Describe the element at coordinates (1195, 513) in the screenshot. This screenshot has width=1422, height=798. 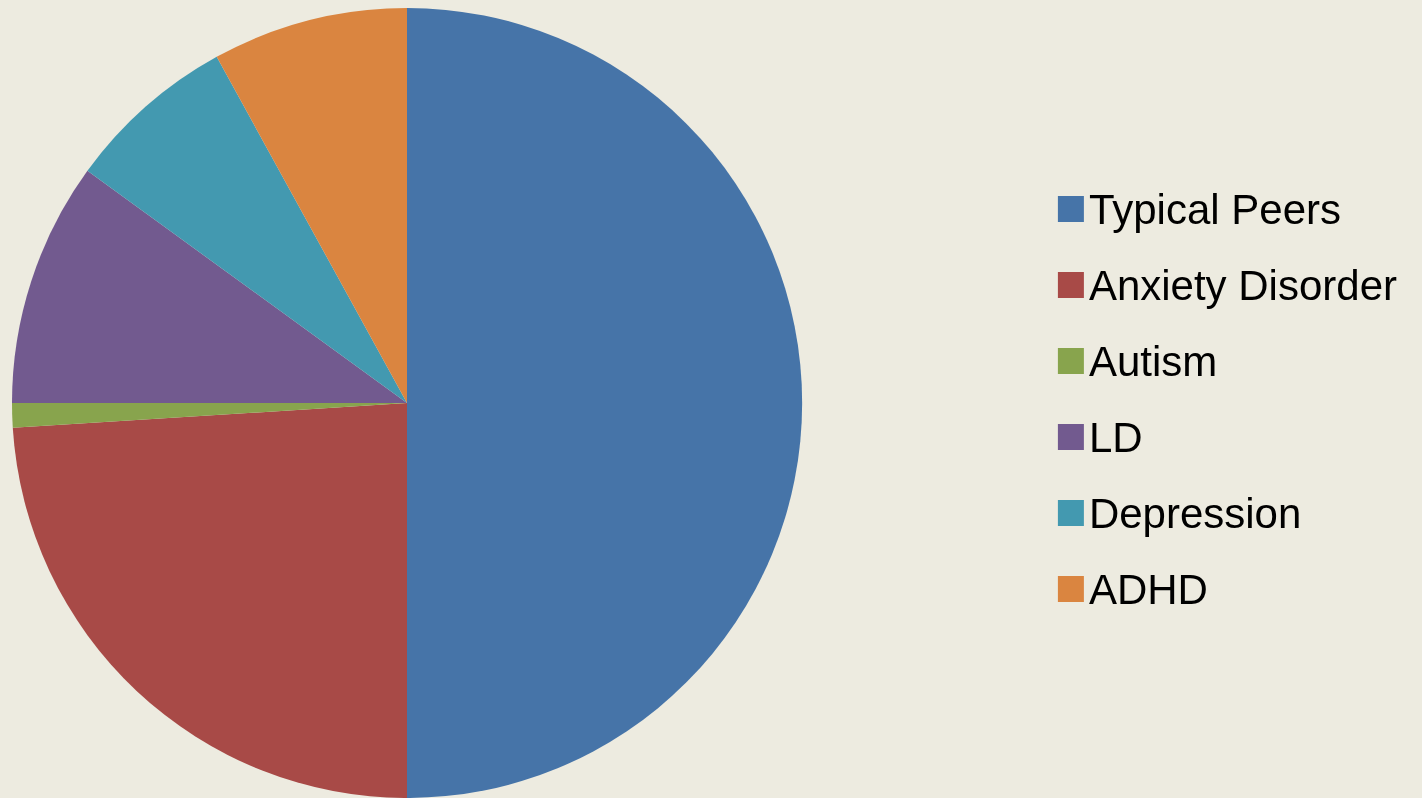
I see `legend-label: Depression` at that location.